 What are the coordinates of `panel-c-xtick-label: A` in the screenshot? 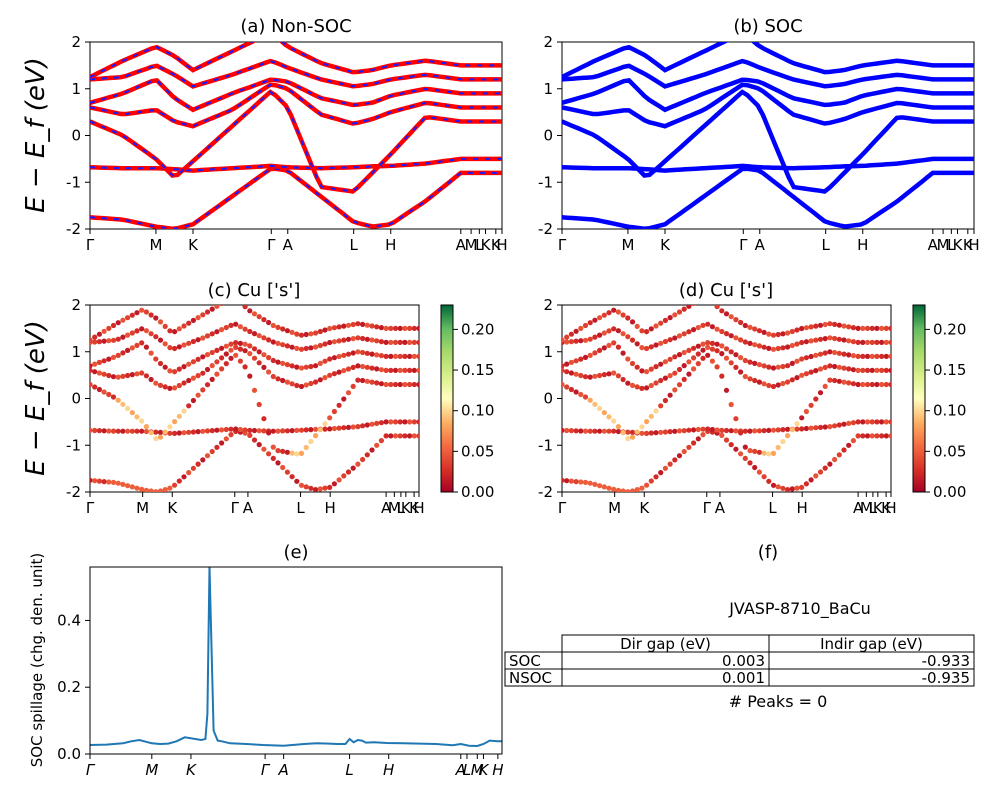 It's located at (248, 508).